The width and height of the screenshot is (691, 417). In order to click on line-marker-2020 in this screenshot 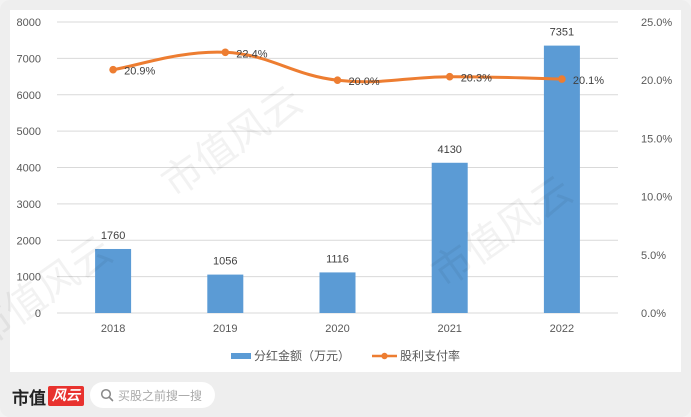, I will do `click(337, 80)`.